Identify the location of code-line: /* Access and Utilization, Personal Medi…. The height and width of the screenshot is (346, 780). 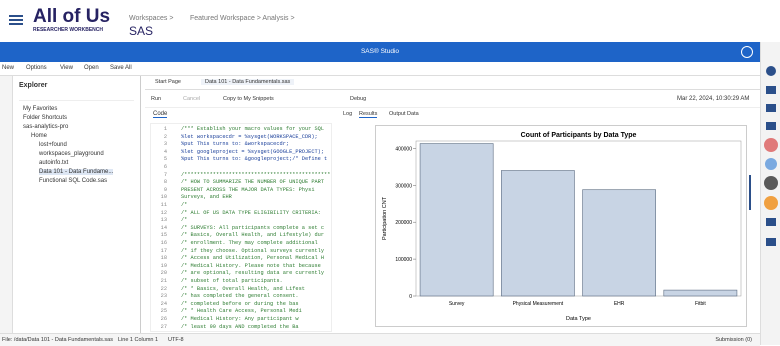
(253, 258).